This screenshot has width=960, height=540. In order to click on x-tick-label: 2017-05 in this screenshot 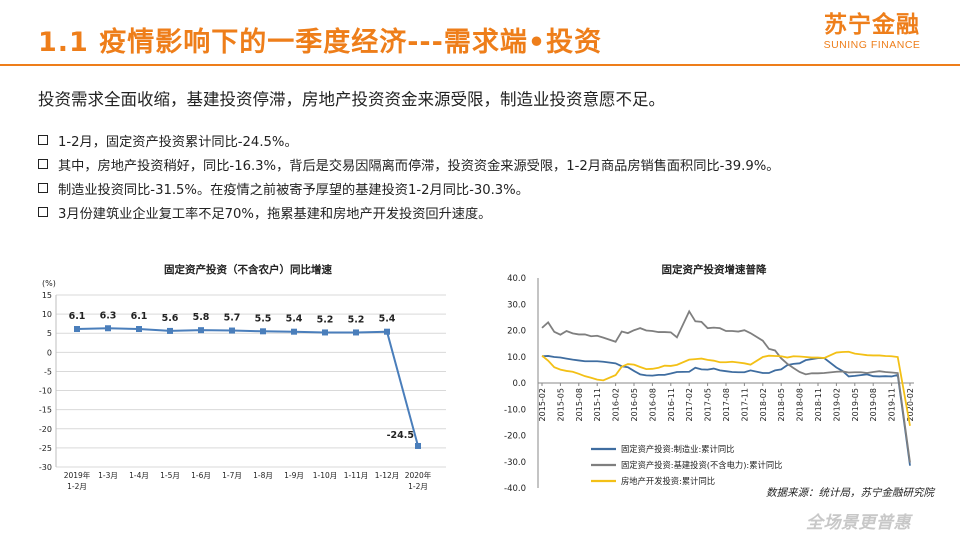, I will do `click(708, 404)`.